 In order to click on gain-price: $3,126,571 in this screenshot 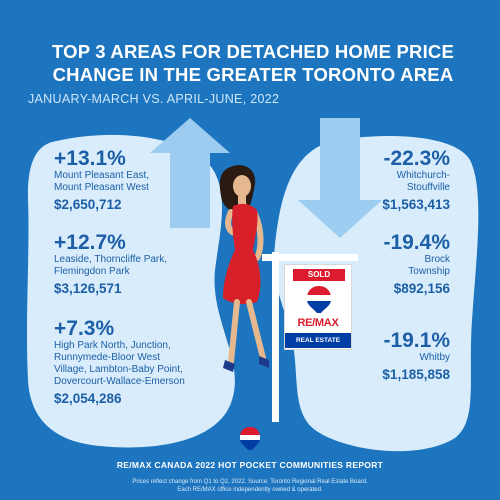, I will do `click(88, 288)`.